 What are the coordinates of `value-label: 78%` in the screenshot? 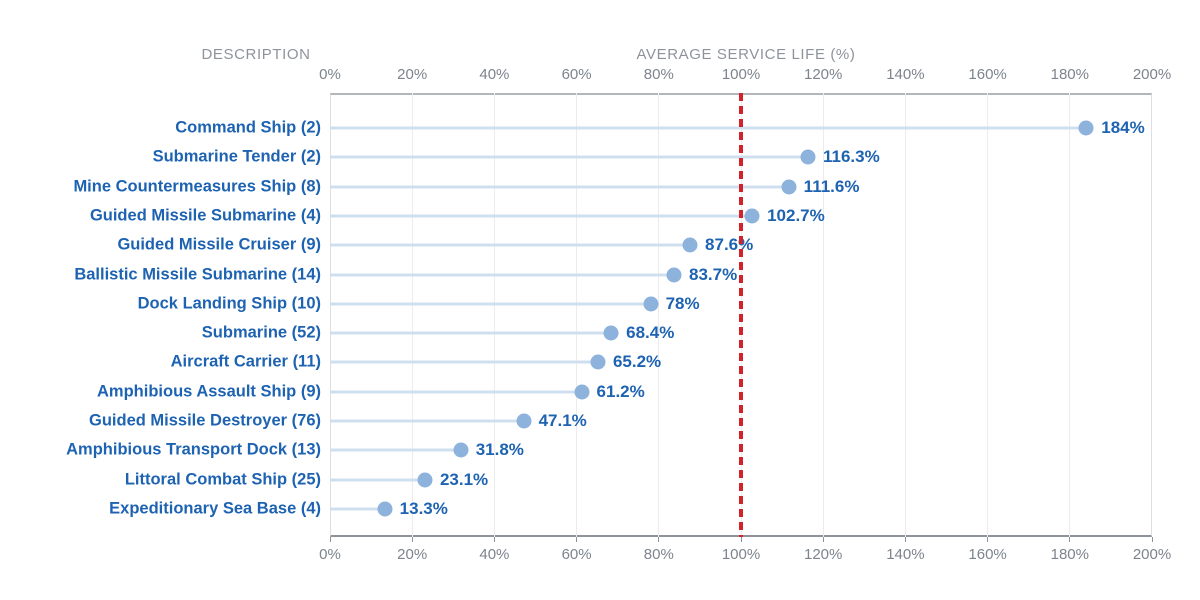 It's located at (682, 303).